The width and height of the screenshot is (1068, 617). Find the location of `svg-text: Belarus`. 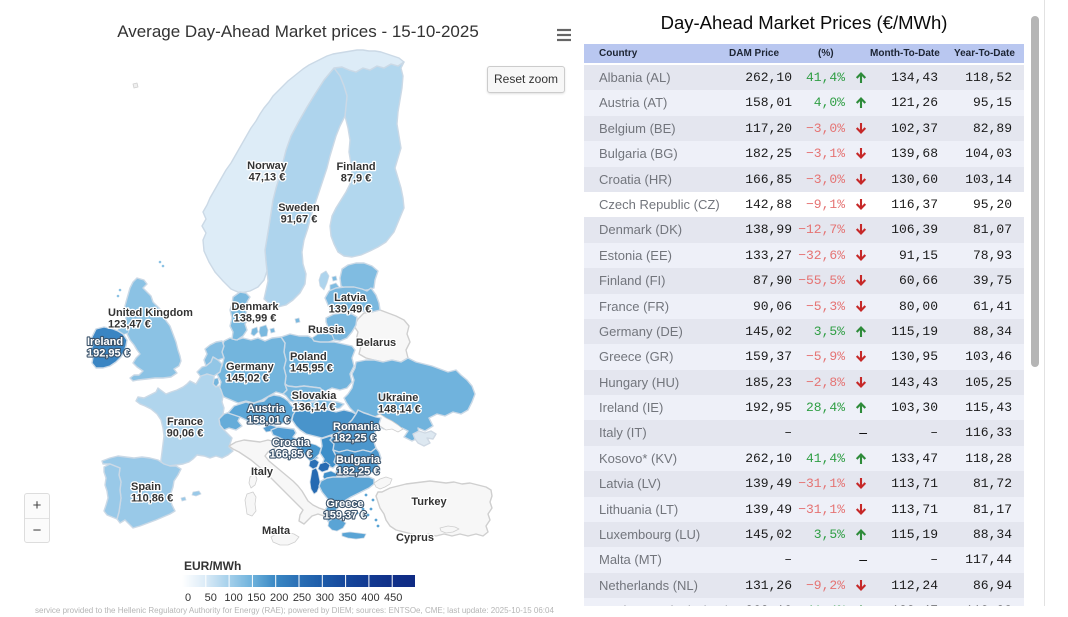

svg-text: Belarus is located at coordinates (376, 343).